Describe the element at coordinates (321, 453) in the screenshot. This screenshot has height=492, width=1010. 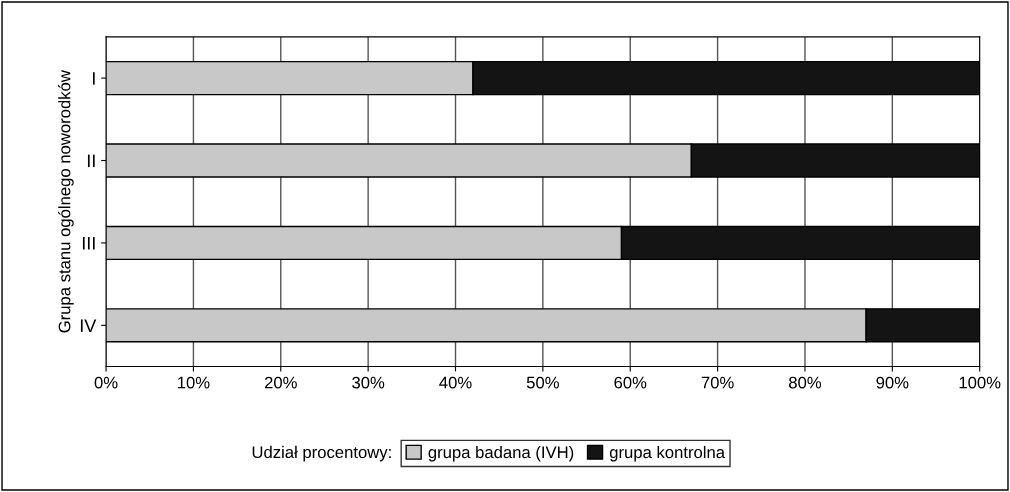
I see `legend-title: Udział procentowy:` at that location.